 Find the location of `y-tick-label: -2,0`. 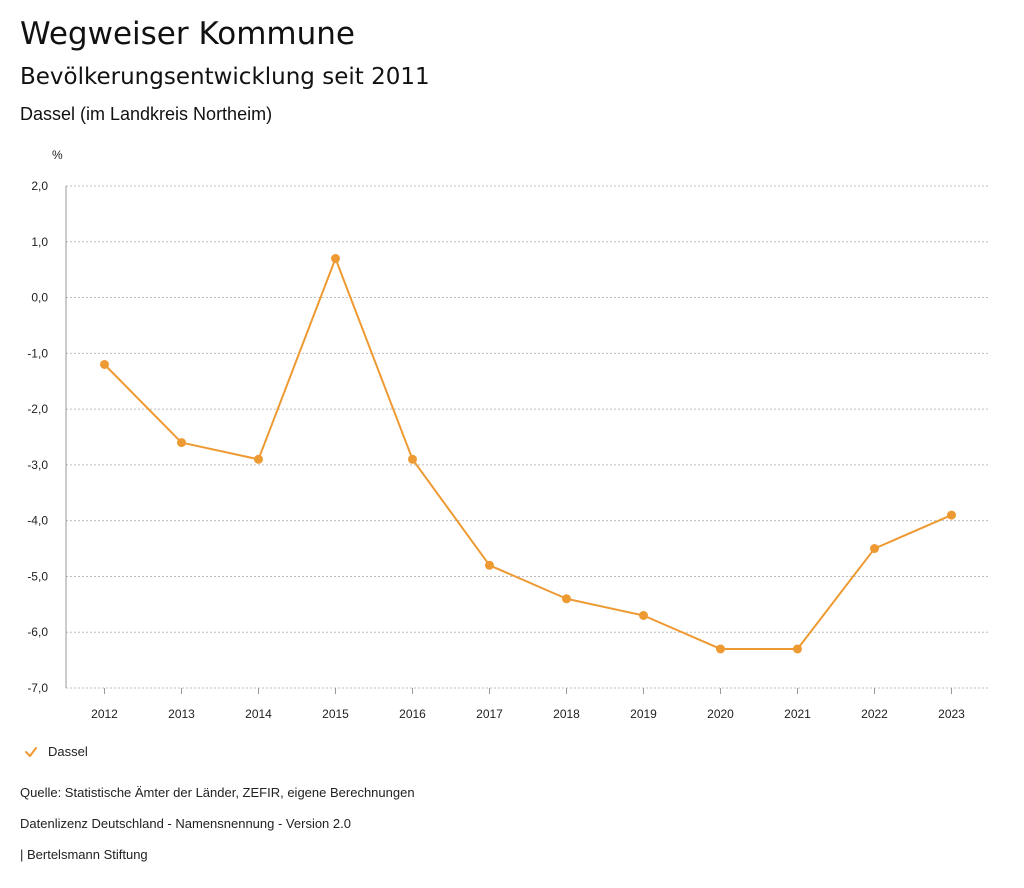

y-tick-label: -2,0 is located at coordinates (37, 409).